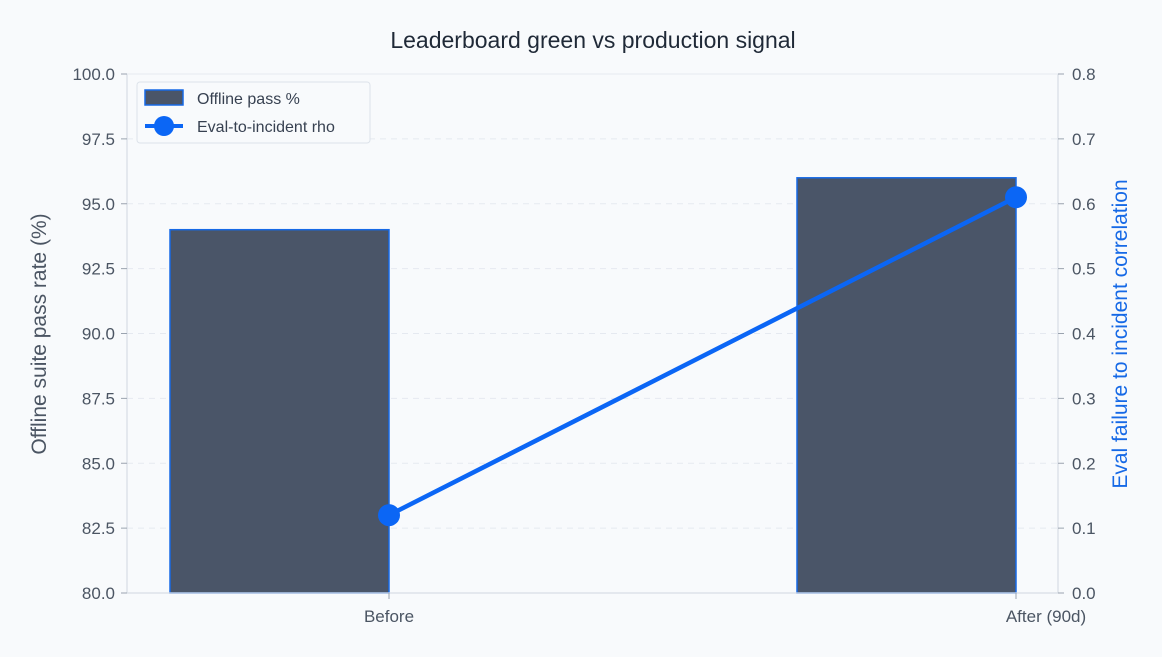 This screenshot has width=1162, height=657. I want to click on left-tick-label: 97.5, so click(98, 139).